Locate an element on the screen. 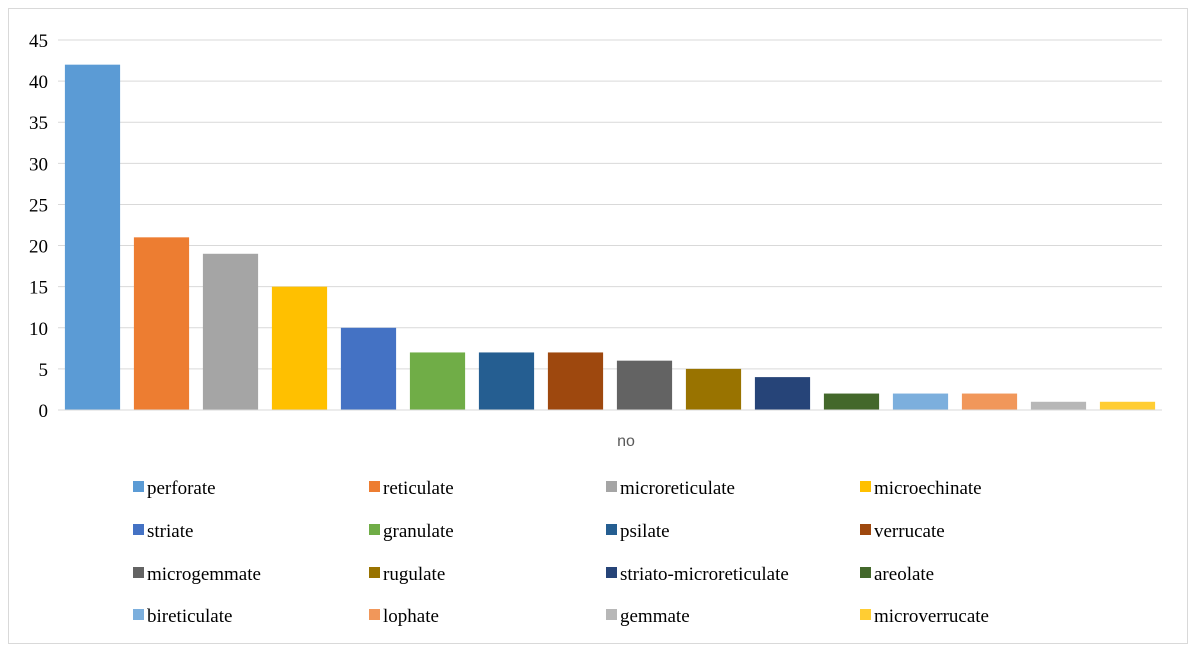  legend-item-striato-microreticulate: striato-microreticulate is located at coordinates (697, 574).